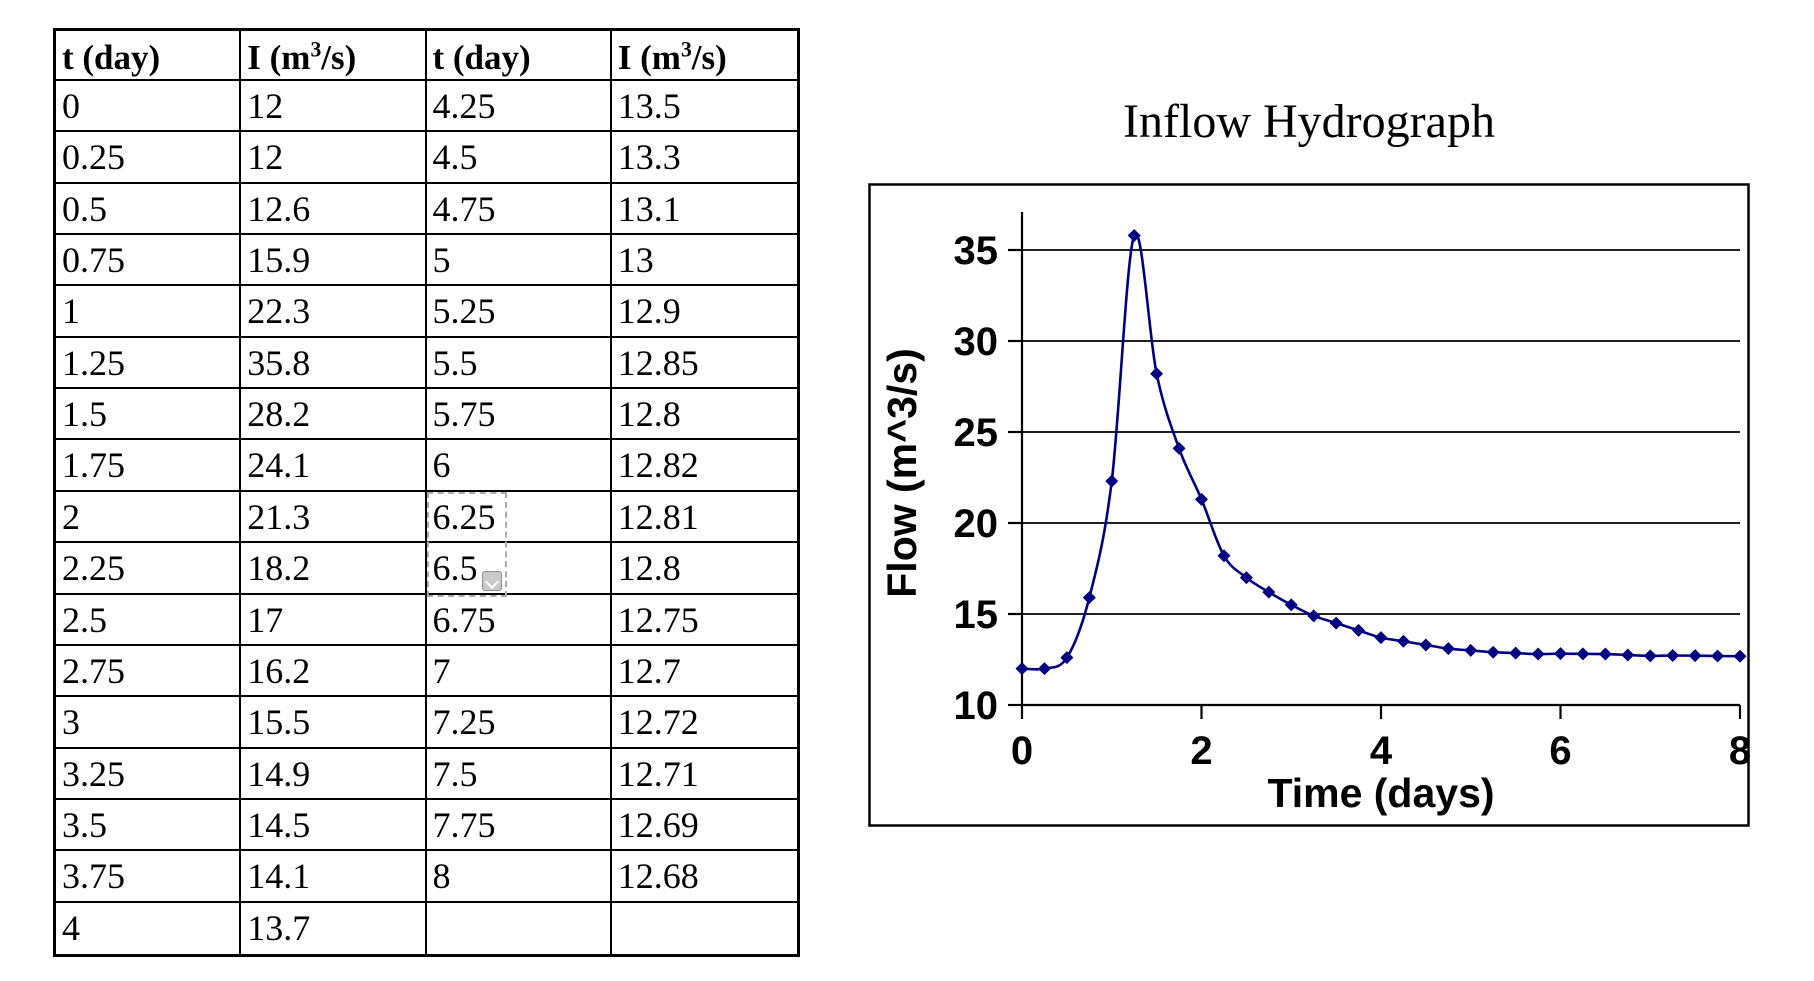 The image size is (1814, 981). Describe the element at coordinates (519, 363) in the screenshot. I see `table-cell: 5.5` at that location.